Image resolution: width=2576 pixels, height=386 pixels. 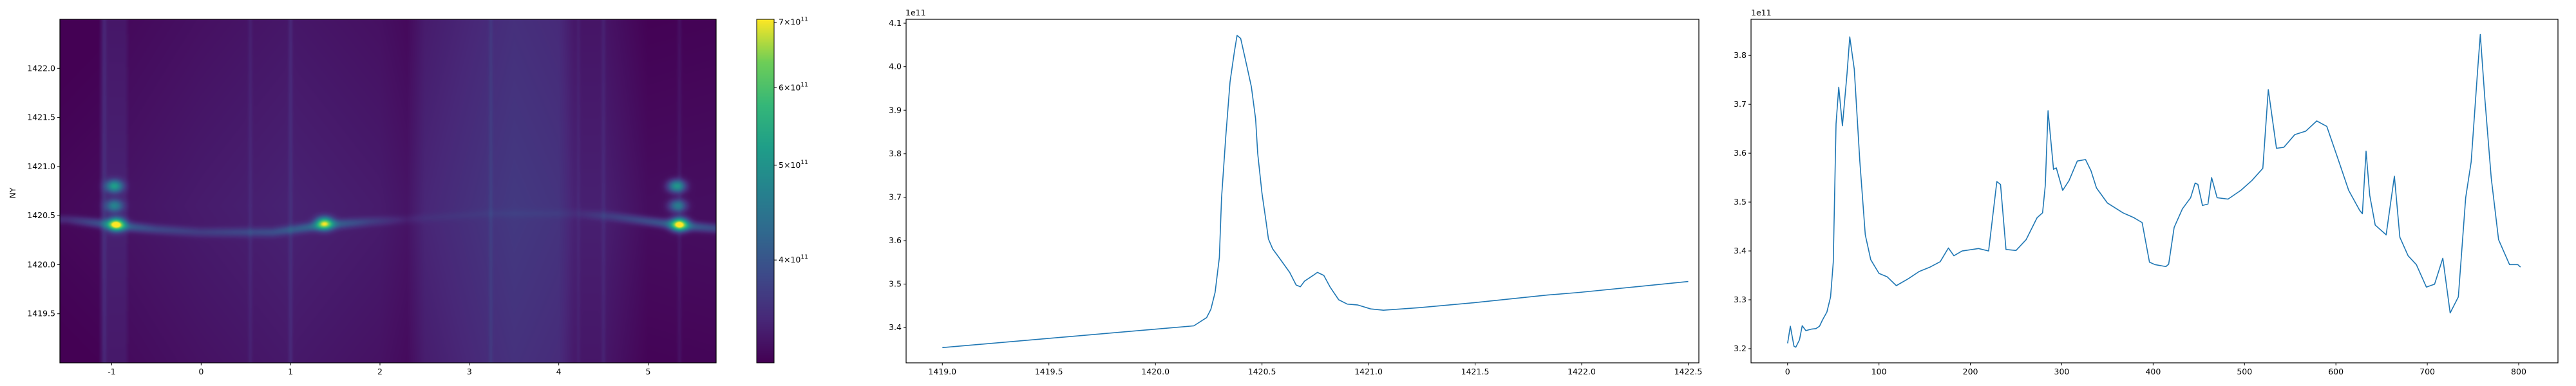 I want to click on panel2-offset-label: 1e11, so click(x=915, y=12).